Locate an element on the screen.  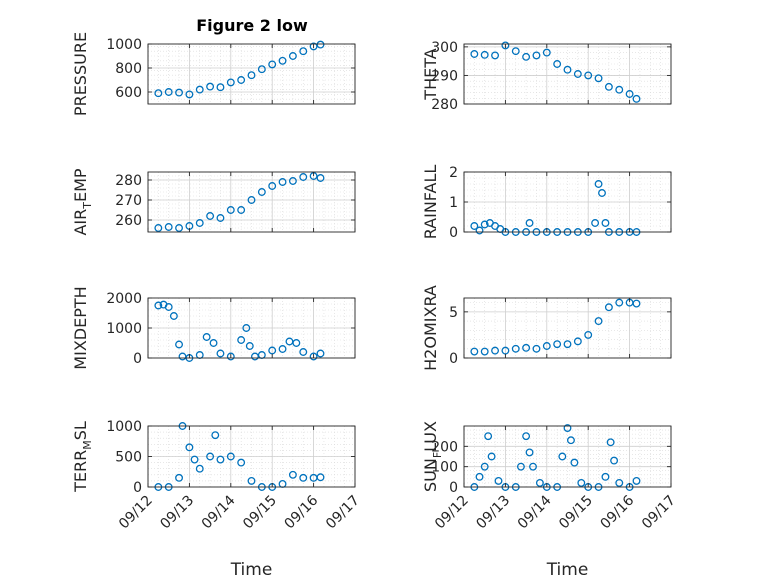
y-axis-label-subscript: M is located at coordinates (87, 445).